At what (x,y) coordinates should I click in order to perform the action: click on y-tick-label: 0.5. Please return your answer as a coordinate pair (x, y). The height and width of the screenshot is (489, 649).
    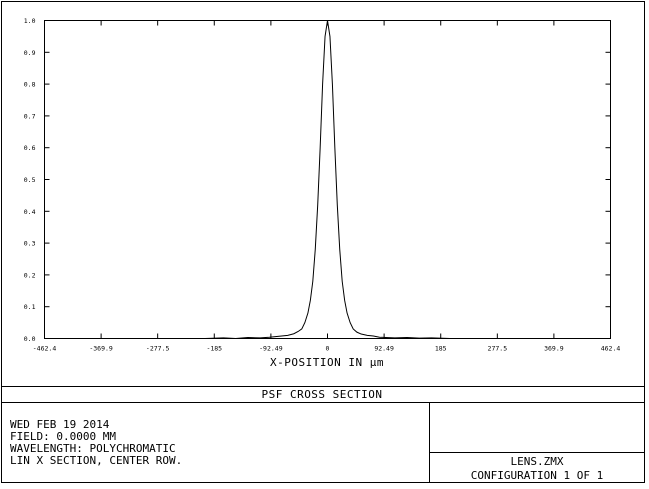
    Looking at the image, I should click on (30, 180).